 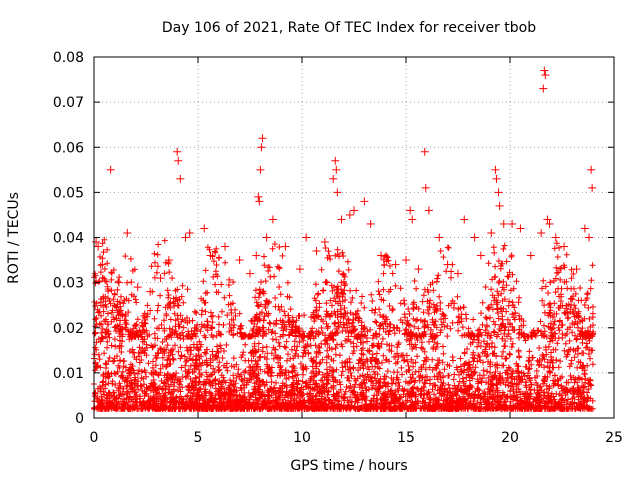 I want to click on x-tick-label: 20, so click(x=510, y=438).